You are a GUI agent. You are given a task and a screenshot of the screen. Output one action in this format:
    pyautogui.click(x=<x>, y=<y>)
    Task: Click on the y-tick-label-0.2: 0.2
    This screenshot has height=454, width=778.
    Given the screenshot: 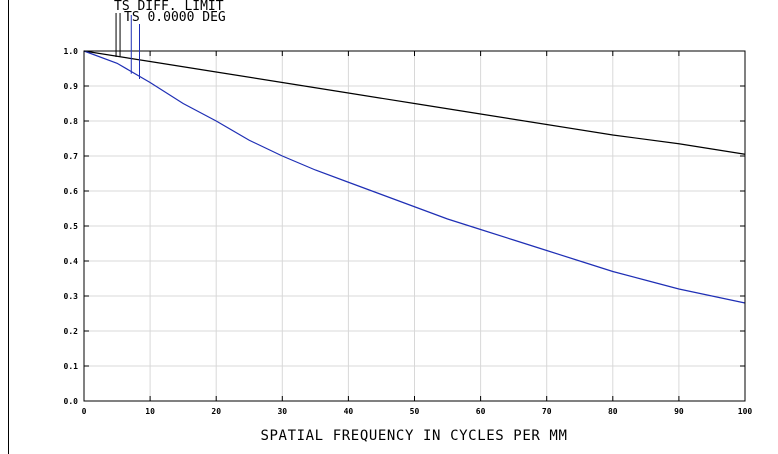 What is the action you would take?
    pyautogui.click(x=71, y=331)
    